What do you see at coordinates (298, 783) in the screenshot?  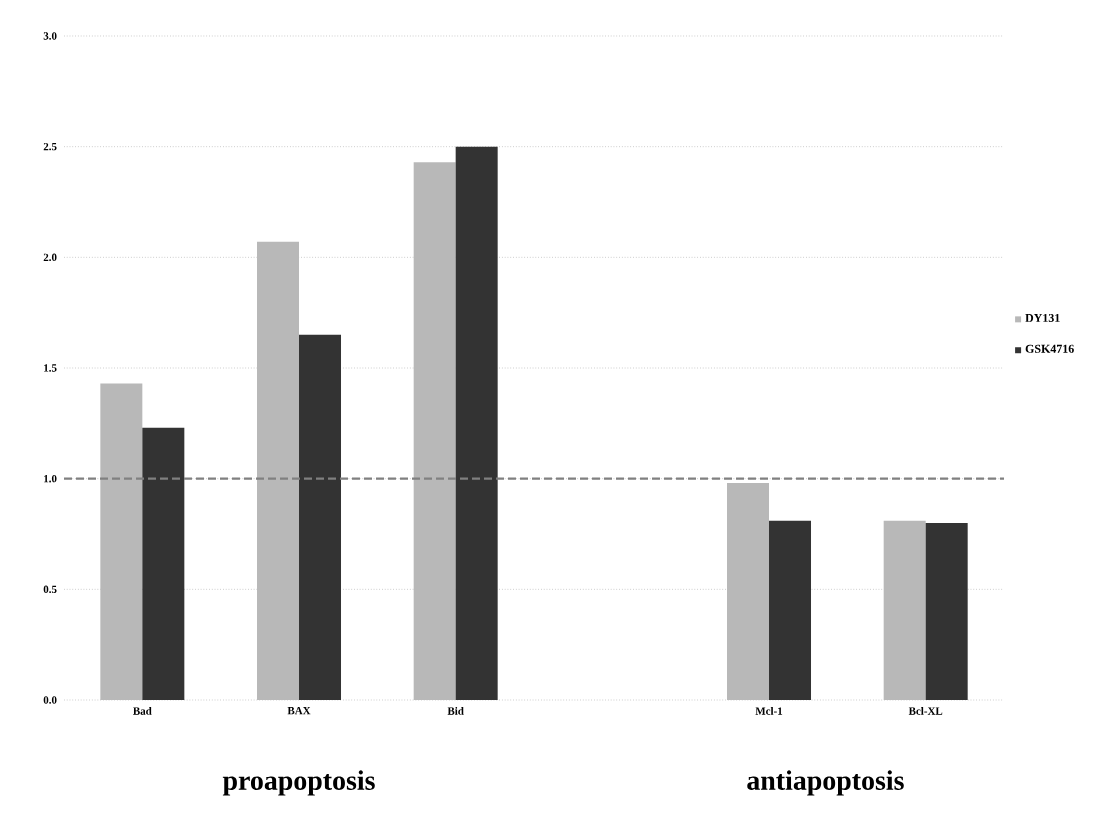 I see `text: proapoptosis` at bounding box center [298, 783].